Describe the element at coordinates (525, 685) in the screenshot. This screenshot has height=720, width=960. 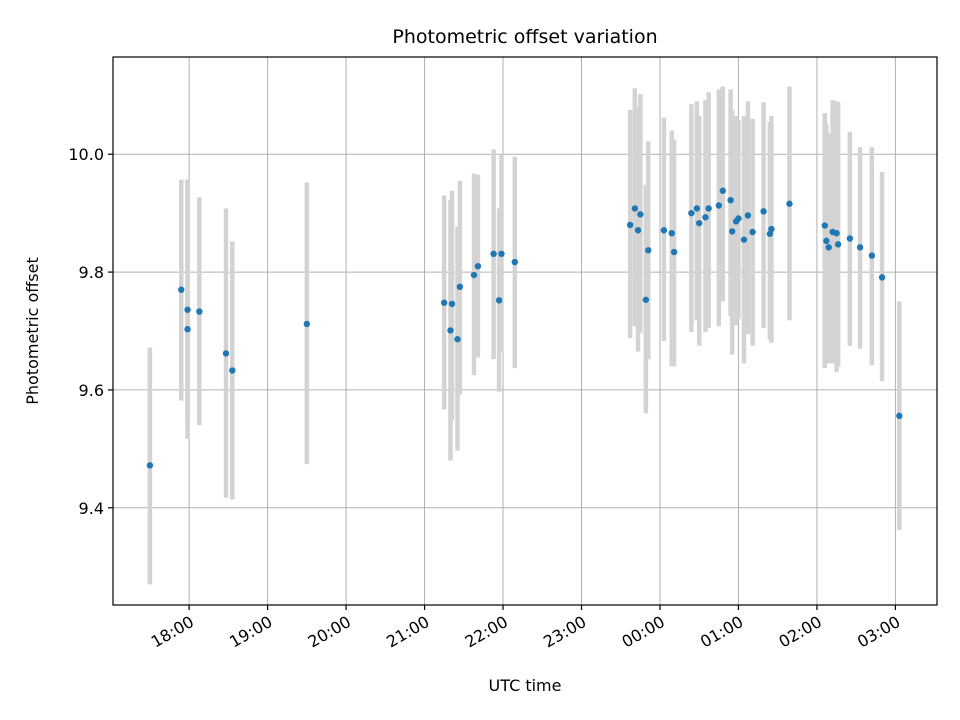
I see `x-axis-label: UTC time` at that location.